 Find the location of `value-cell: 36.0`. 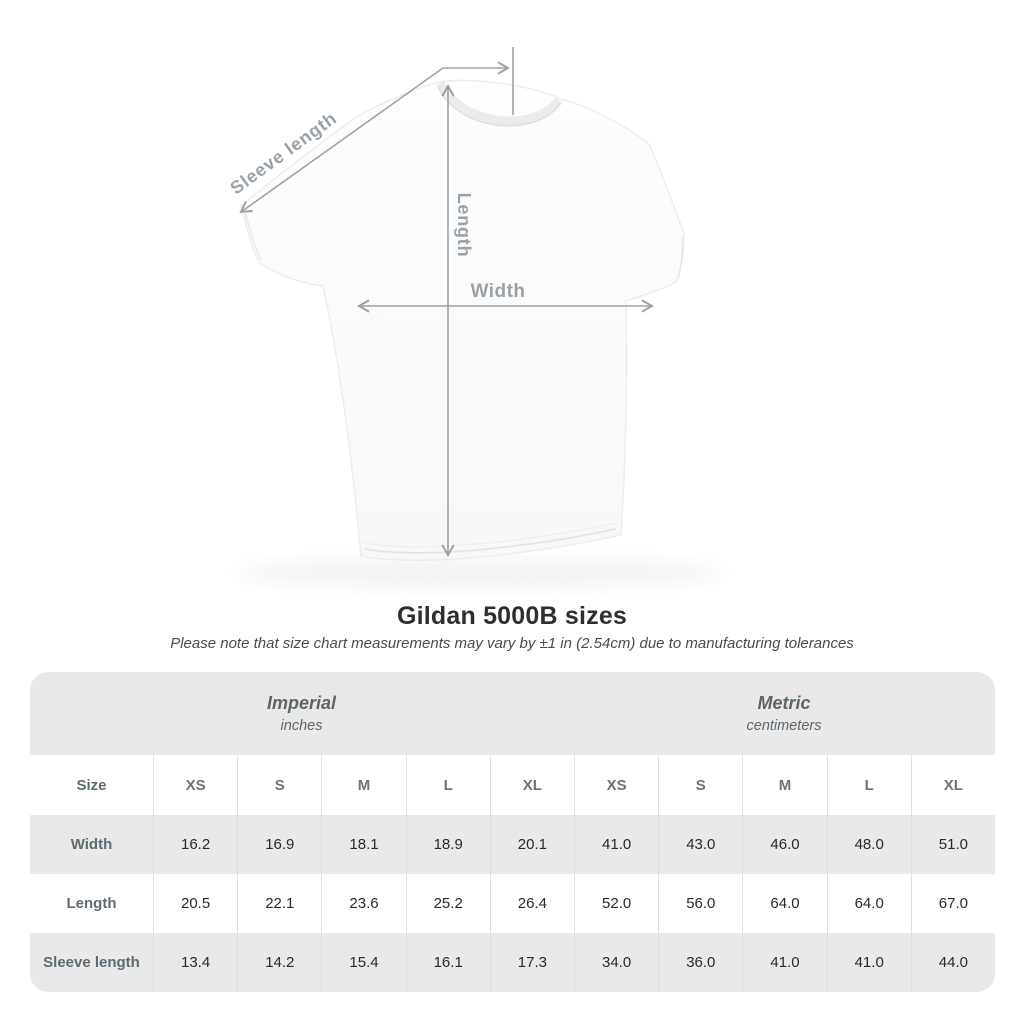

value-cell: 36.0 is located at coordinates (700, 962).